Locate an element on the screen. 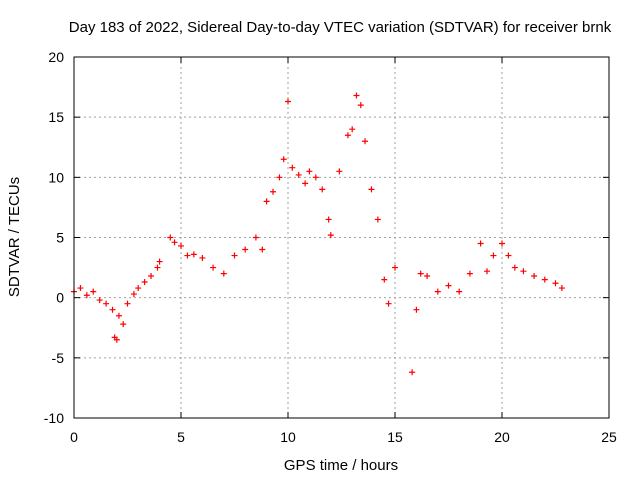 Image resolution: width=640 pixels, height=480 pixels. y-tick-label: 5 is located at coordinates (60, 238).